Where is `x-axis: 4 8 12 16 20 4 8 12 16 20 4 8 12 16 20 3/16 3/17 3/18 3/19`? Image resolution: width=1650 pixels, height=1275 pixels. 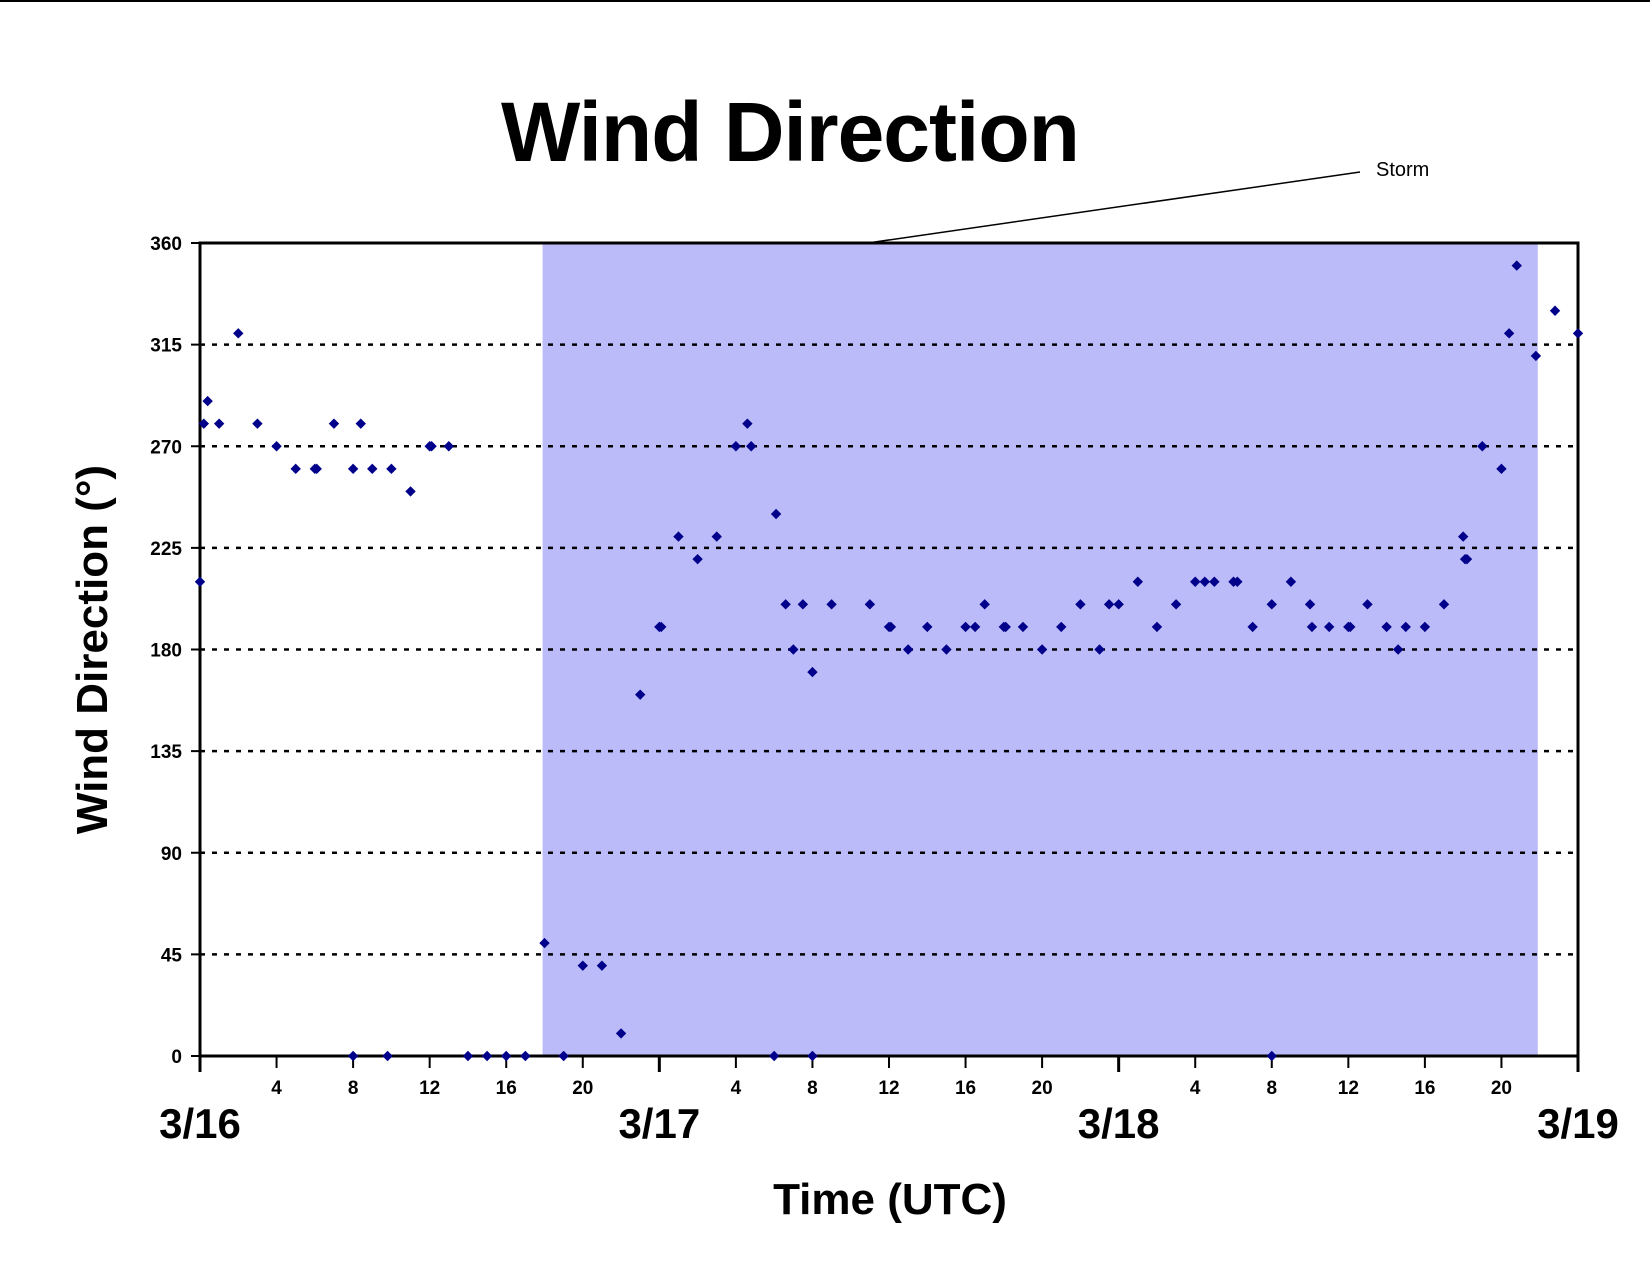 x-axis: 4 8 12 16 20 4 8 12 16 20 4 8 12 16 20 3/16 3/17 3/18 3/19 is located at coordinates (889, 1101).